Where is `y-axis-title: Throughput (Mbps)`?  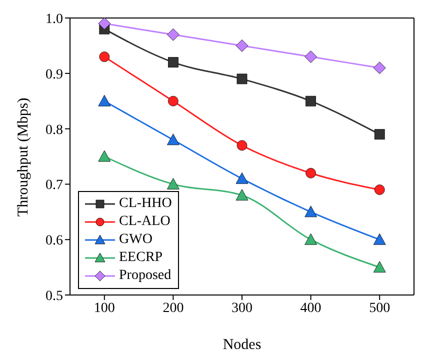 y-axis-title: Throughput (Mbps) is located at coordinates (23, 157).